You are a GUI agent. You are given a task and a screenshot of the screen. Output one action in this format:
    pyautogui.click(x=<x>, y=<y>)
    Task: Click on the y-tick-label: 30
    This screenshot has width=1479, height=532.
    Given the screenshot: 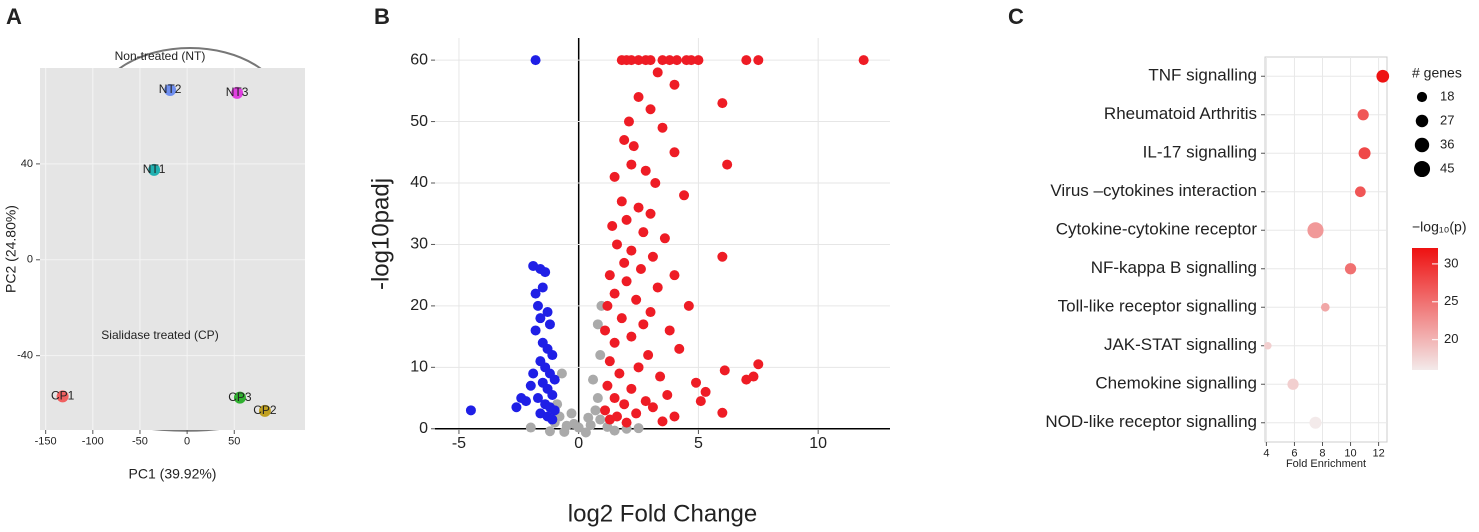 What is the action you would take?
    pyautogui.click(x=419, y=244)
    